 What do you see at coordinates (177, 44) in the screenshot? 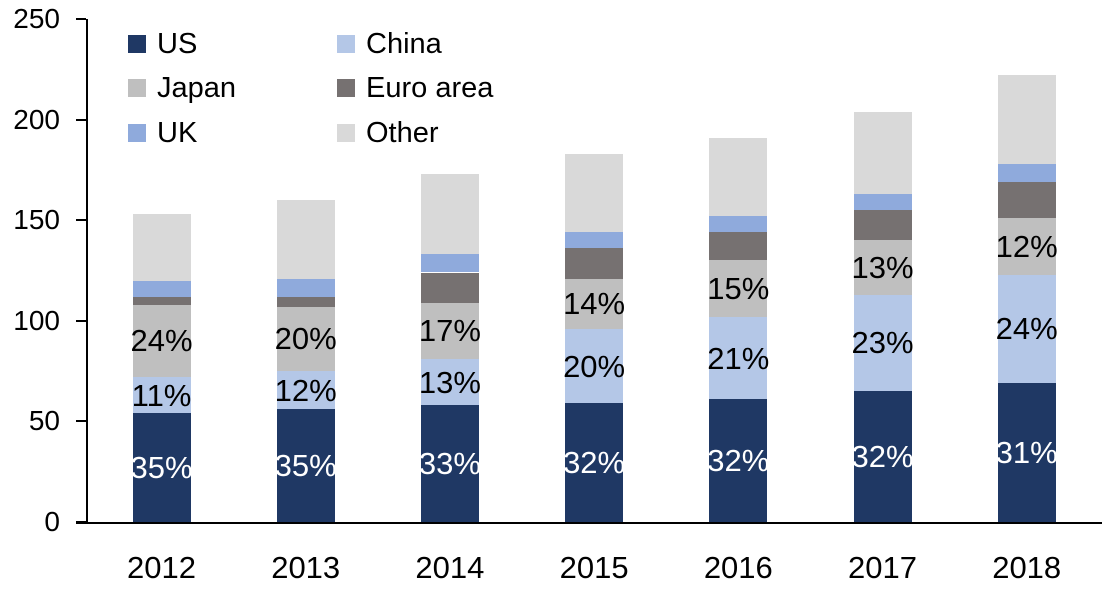
I see `legend-label-us: US` at bounding box center [177, 44].